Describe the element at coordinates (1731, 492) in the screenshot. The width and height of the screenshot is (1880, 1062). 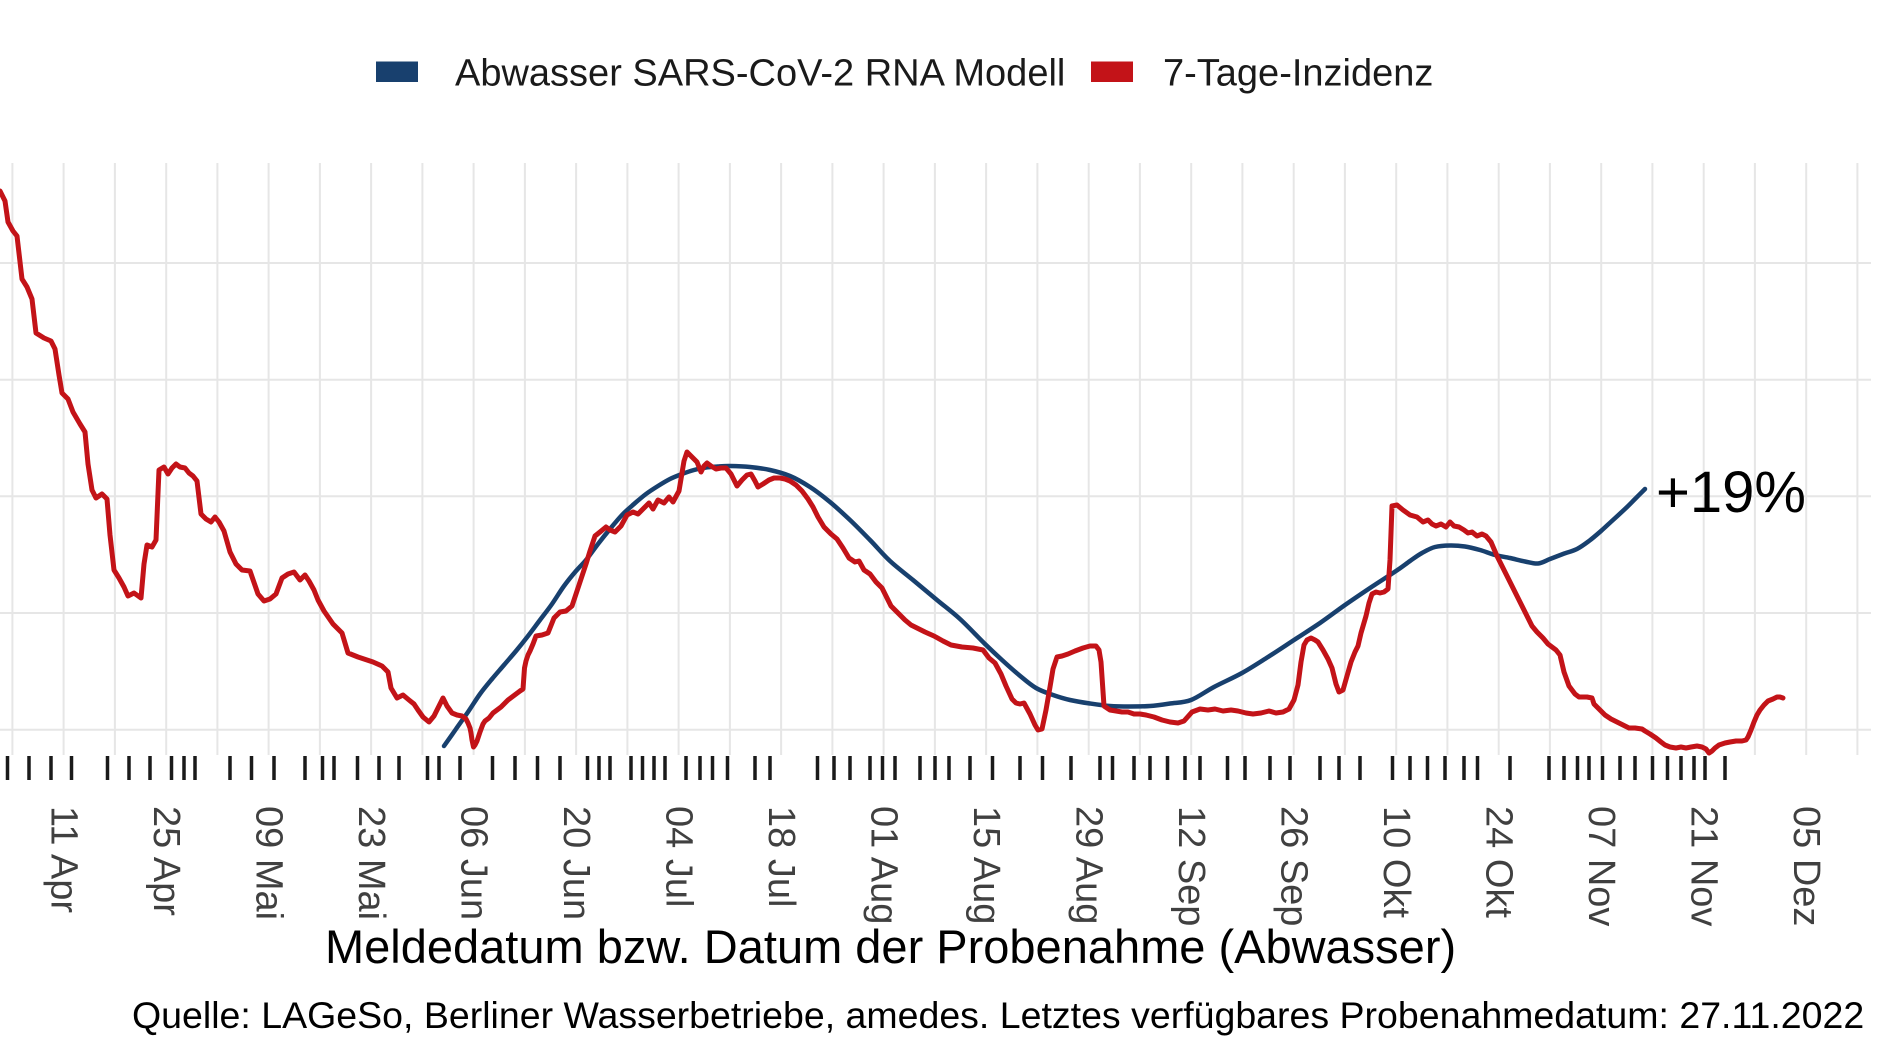
I see `svg-text: +19%` at that location.